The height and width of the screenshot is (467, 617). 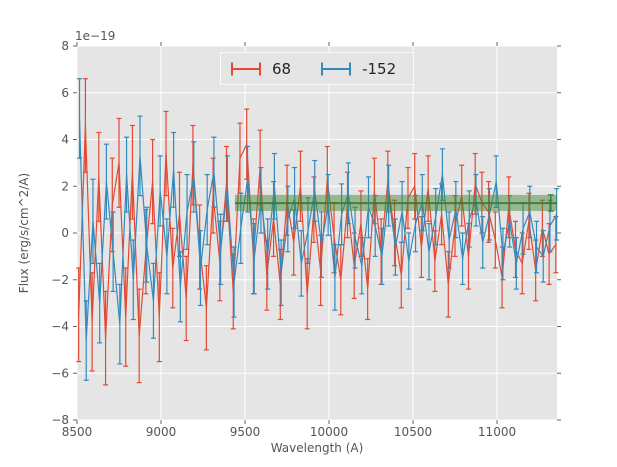 What do you see at coordinates (395, 203) in the screenshot?
I see `confidence-band` at bounding box center [395, 203].